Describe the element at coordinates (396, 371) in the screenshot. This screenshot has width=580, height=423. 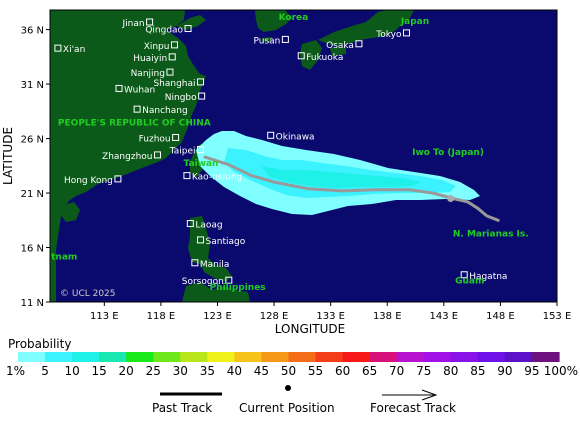
I see `legend-label: 70` at that location.